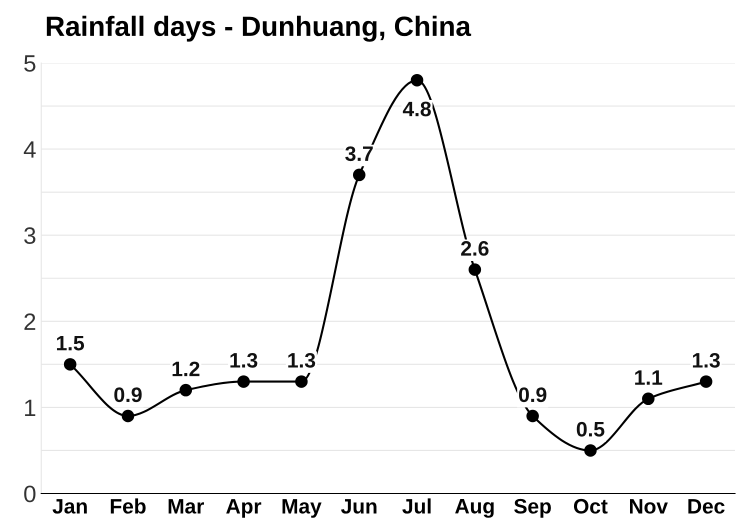  Describe the element at coordinates (302, 508) in the screenshot. I see `x-tick-label: May` at that location.